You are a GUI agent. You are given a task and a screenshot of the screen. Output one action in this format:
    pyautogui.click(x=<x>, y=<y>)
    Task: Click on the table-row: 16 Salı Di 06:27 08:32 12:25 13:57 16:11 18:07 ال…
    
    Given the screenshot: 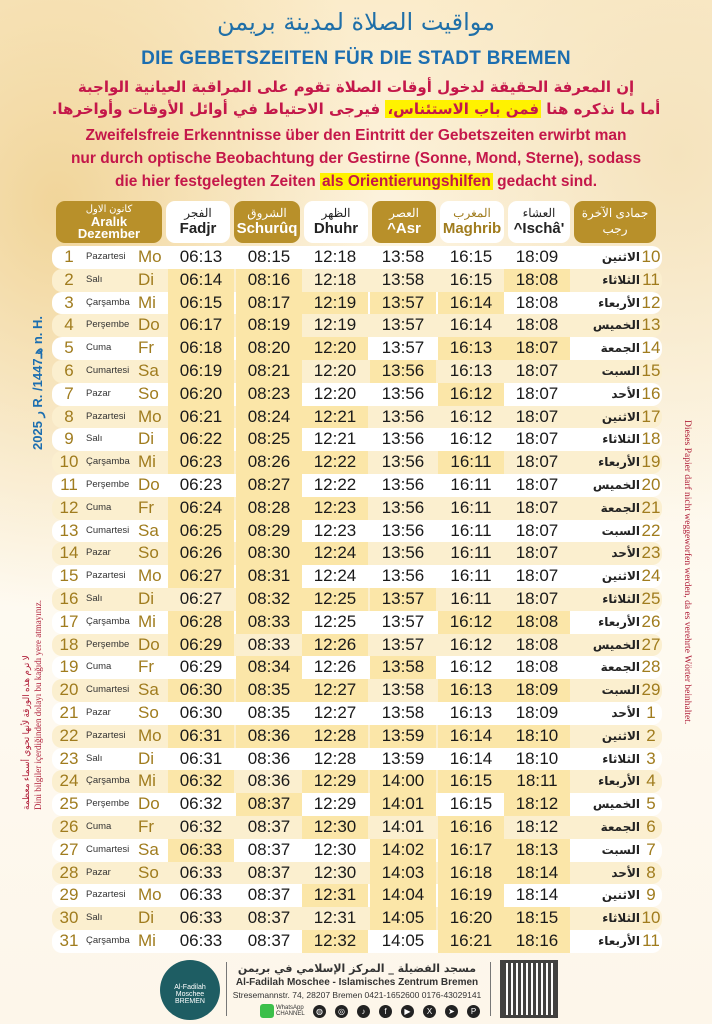 What is the action you would take?
    pyautogui.click(x=357, y=599)
    